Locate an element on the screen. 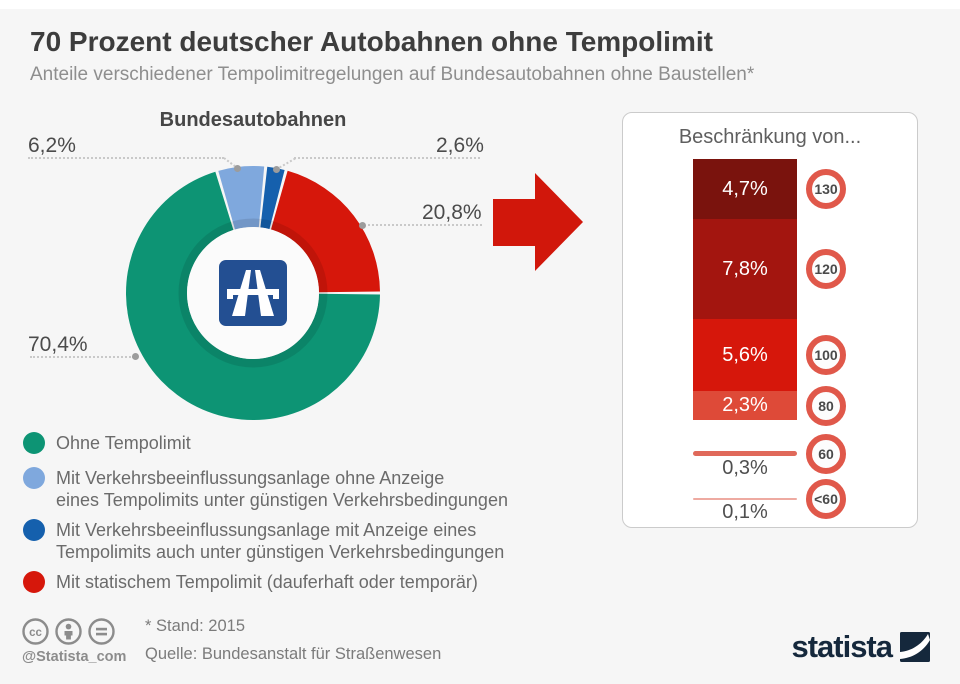  donut-chart-title: Bundesautobahnen is located at coordinates (253, 120).